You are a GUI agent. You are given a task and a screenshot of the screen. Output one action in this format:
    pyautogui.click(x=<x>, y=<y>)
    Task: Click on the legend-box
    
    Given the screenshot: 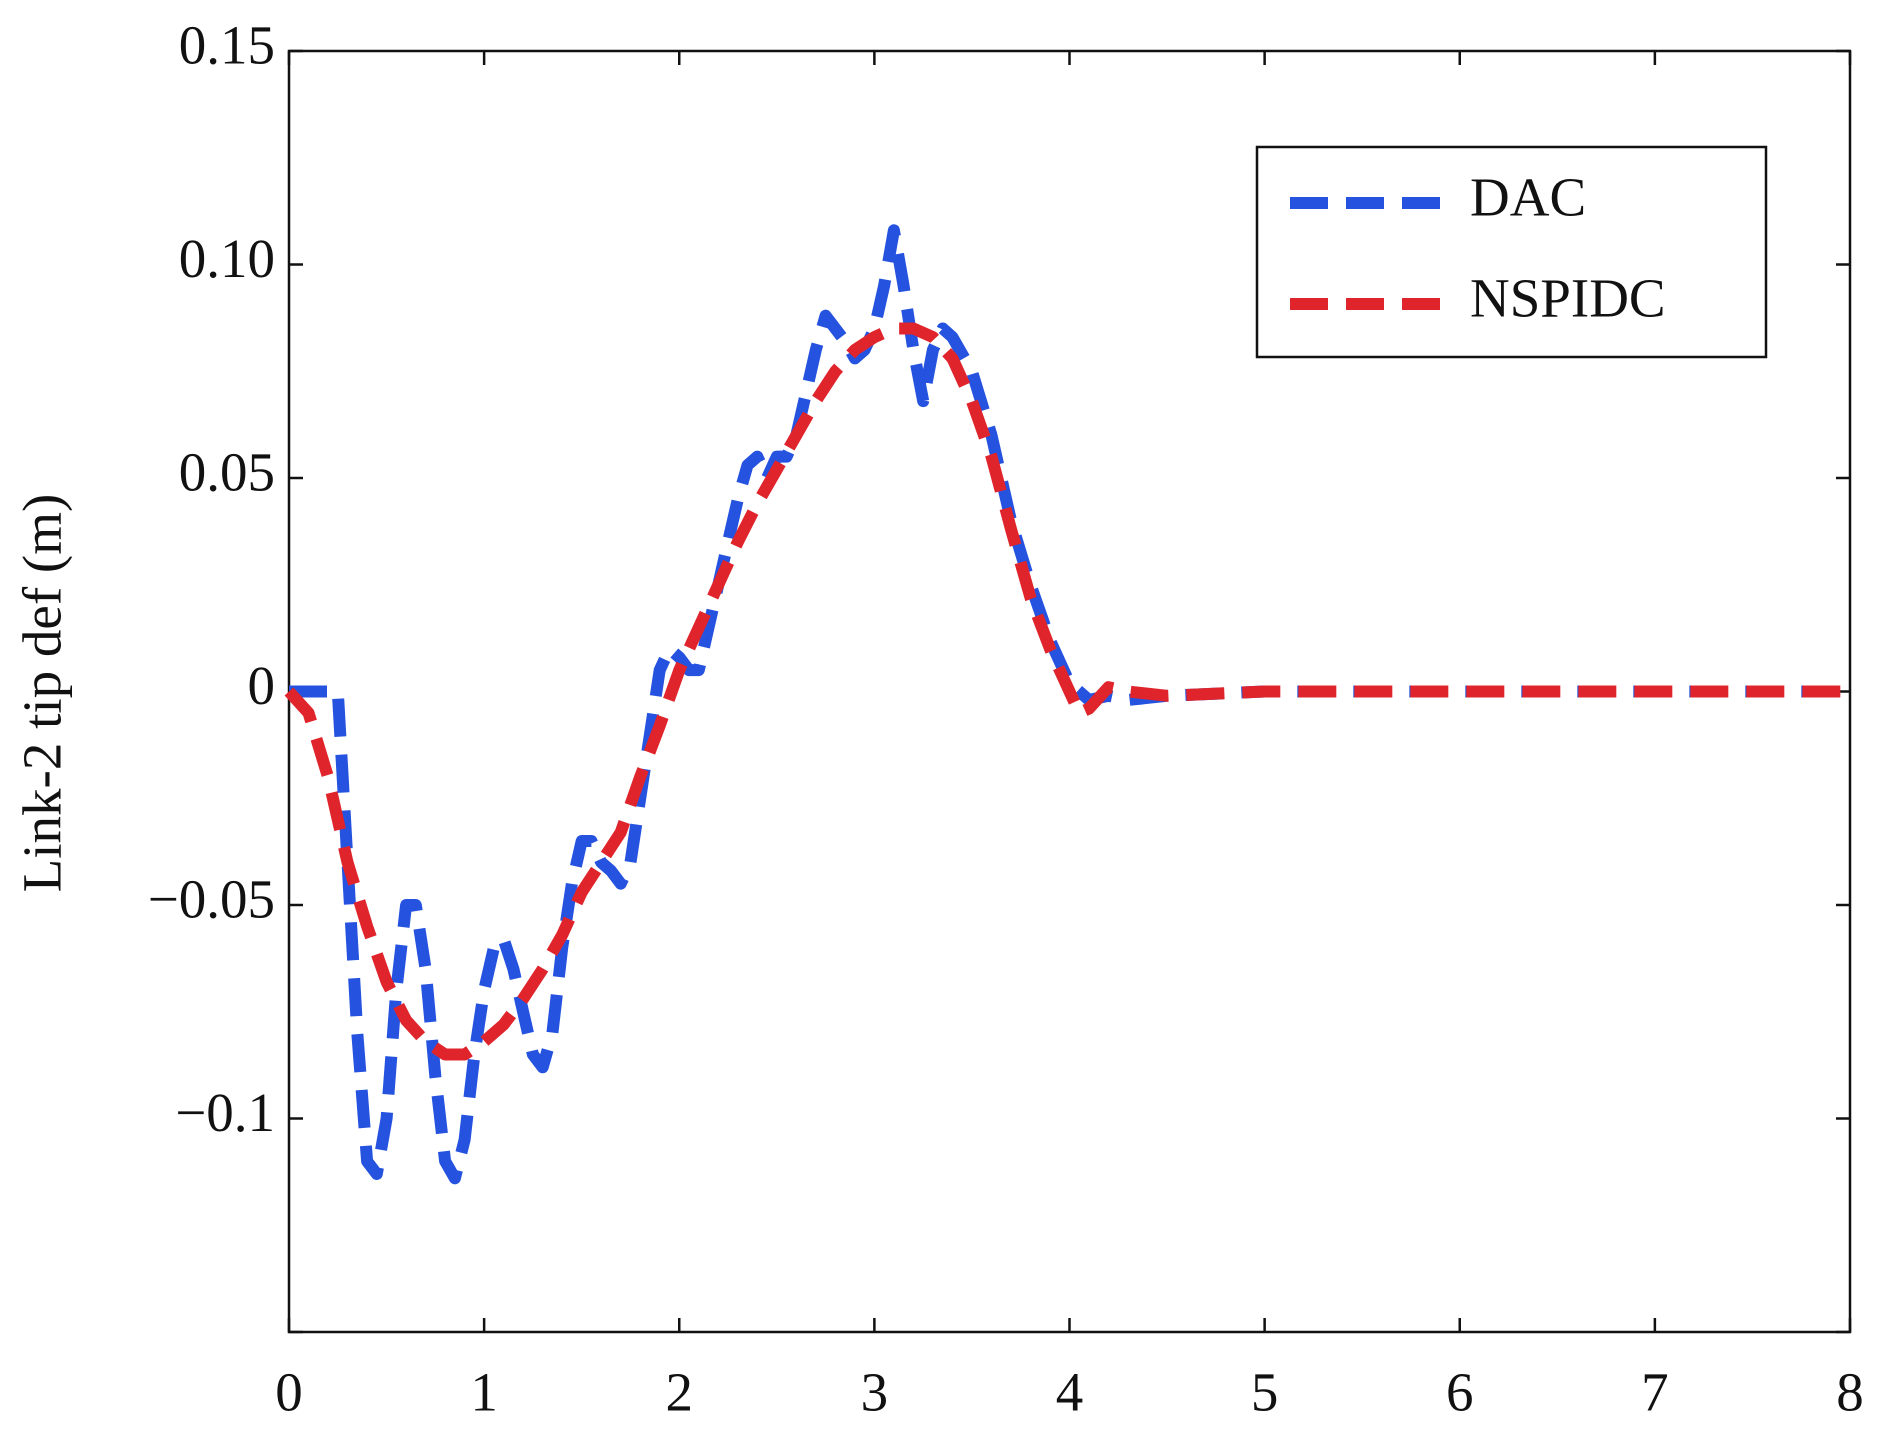 What is the action you would take?
    pyautogui.click(x=1511, y=252)
    